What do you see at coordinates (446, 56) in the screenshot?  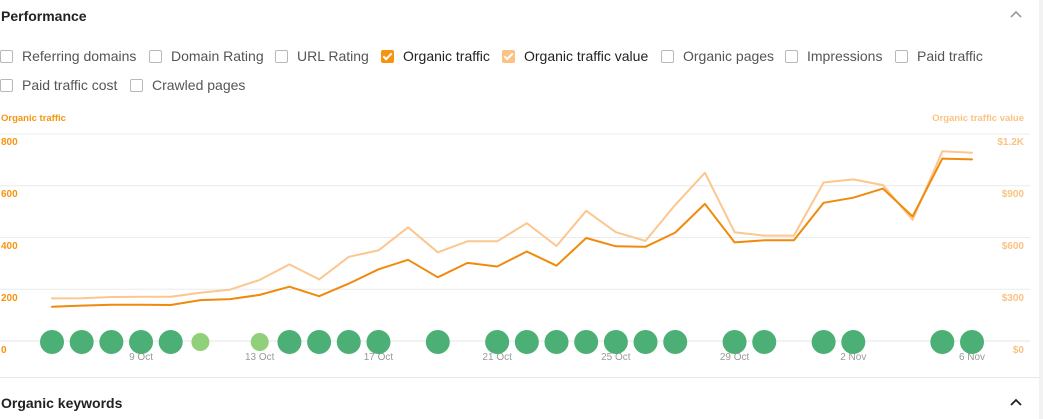 I see `metric-label: Organic traffic` at bounding box center [446, 56].